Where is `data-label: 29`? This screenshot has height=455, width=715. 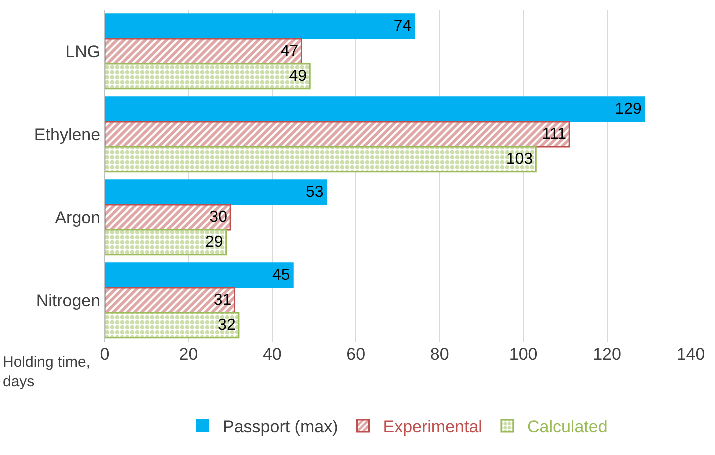
data-label: 29 is located at coordinates (214, 242).